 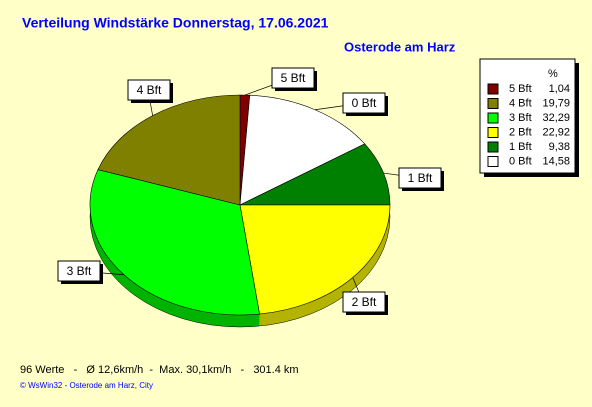 I want to click on legend-label: 0 Bft, so click(x=520, y=161).